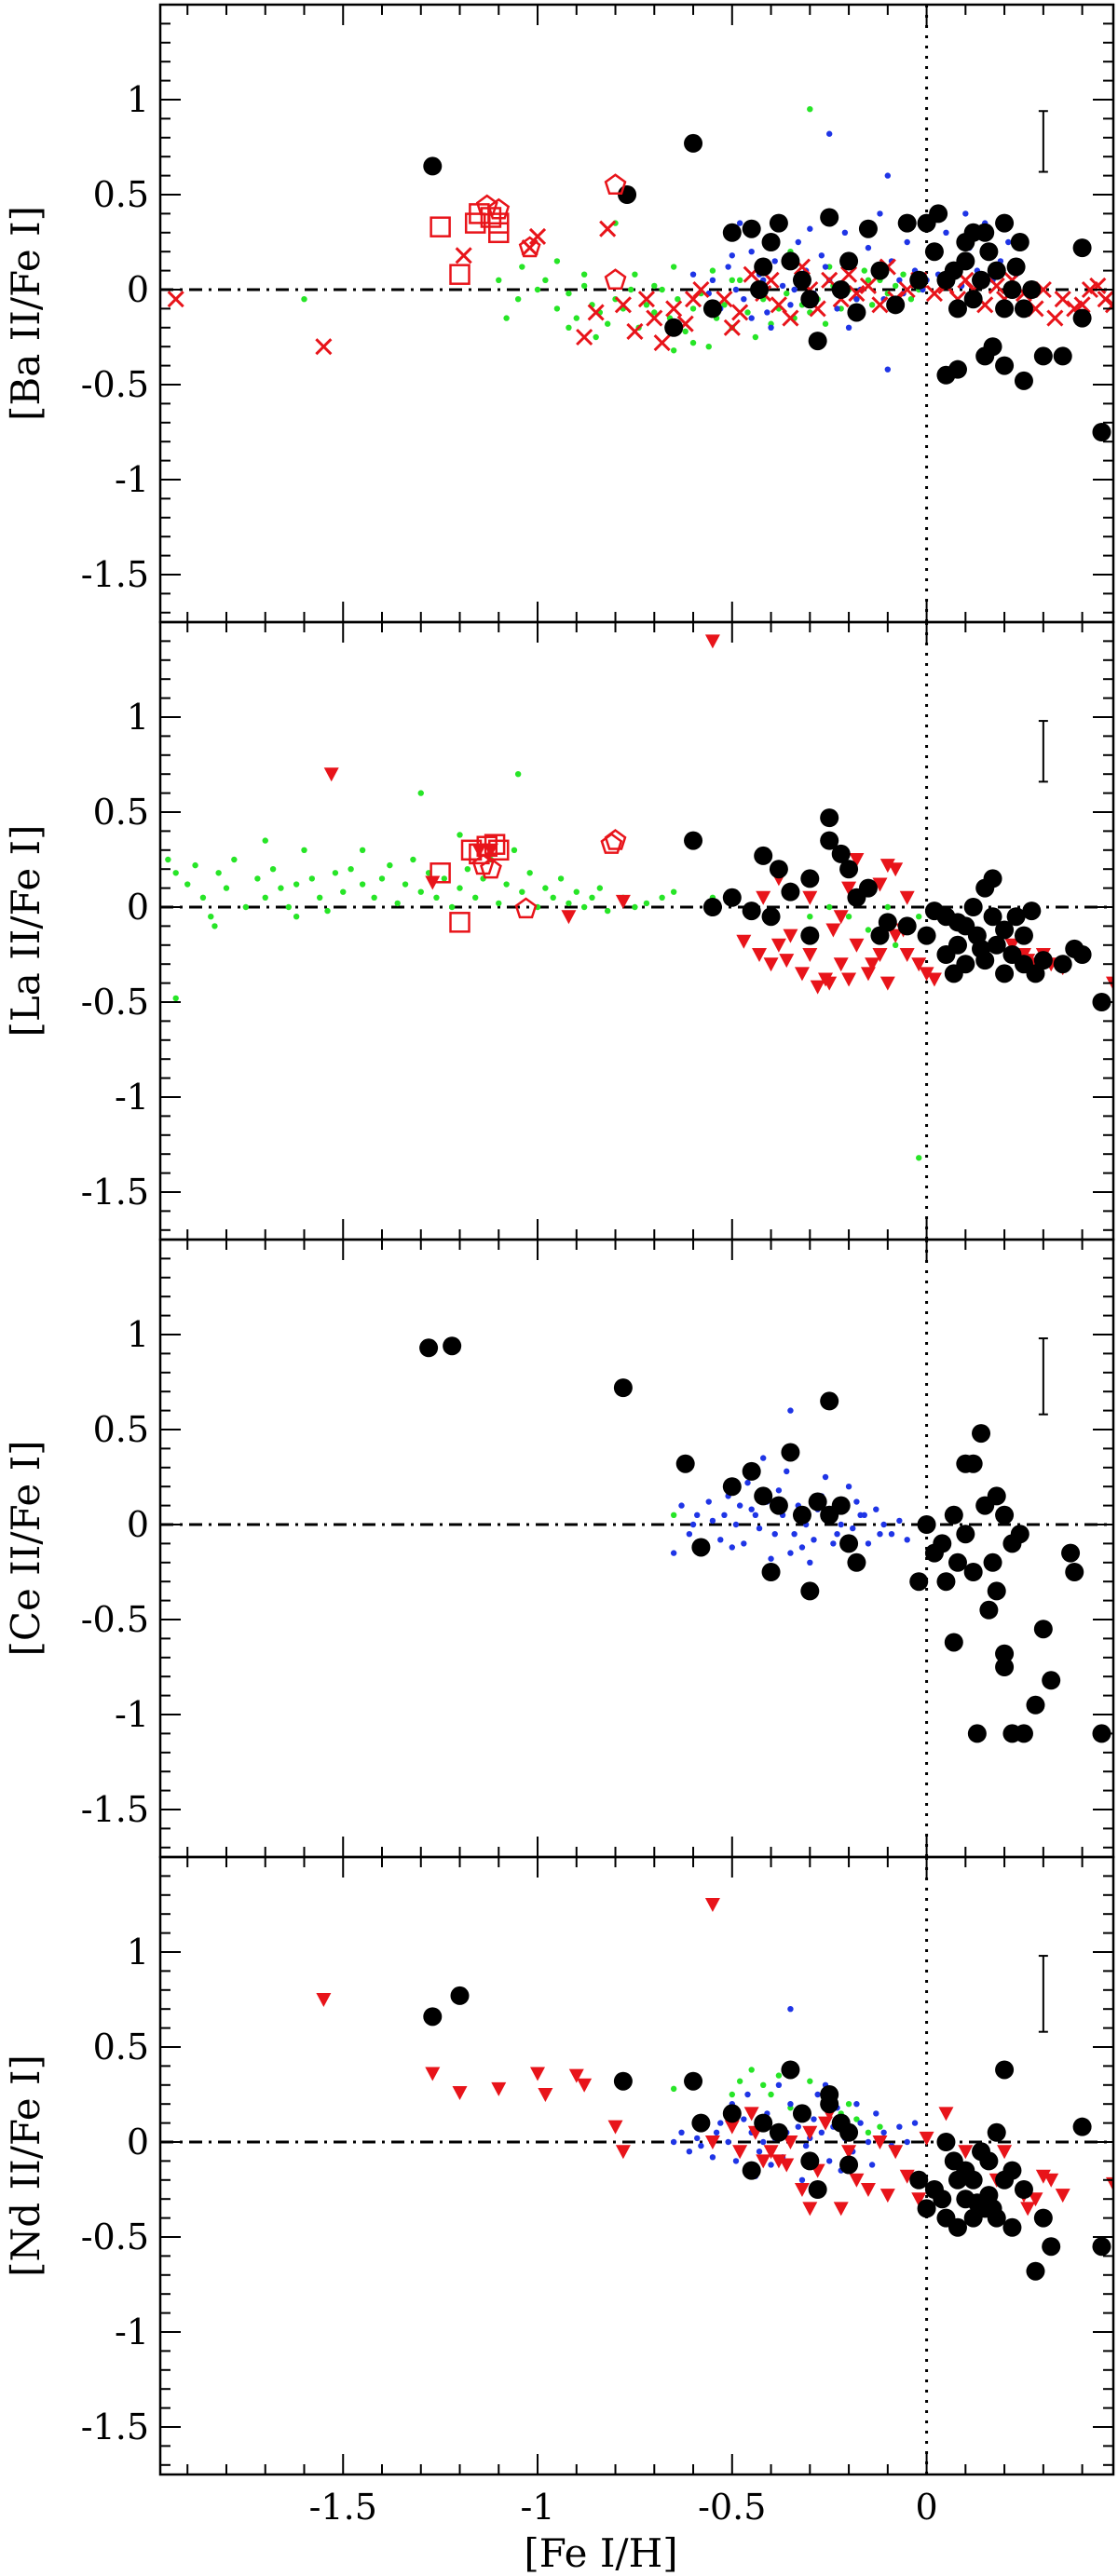 Image resolution: width=1118 pixels, height=2576 pixels. I want to click on y-tick-label: -1.5, so click(115, 1192).